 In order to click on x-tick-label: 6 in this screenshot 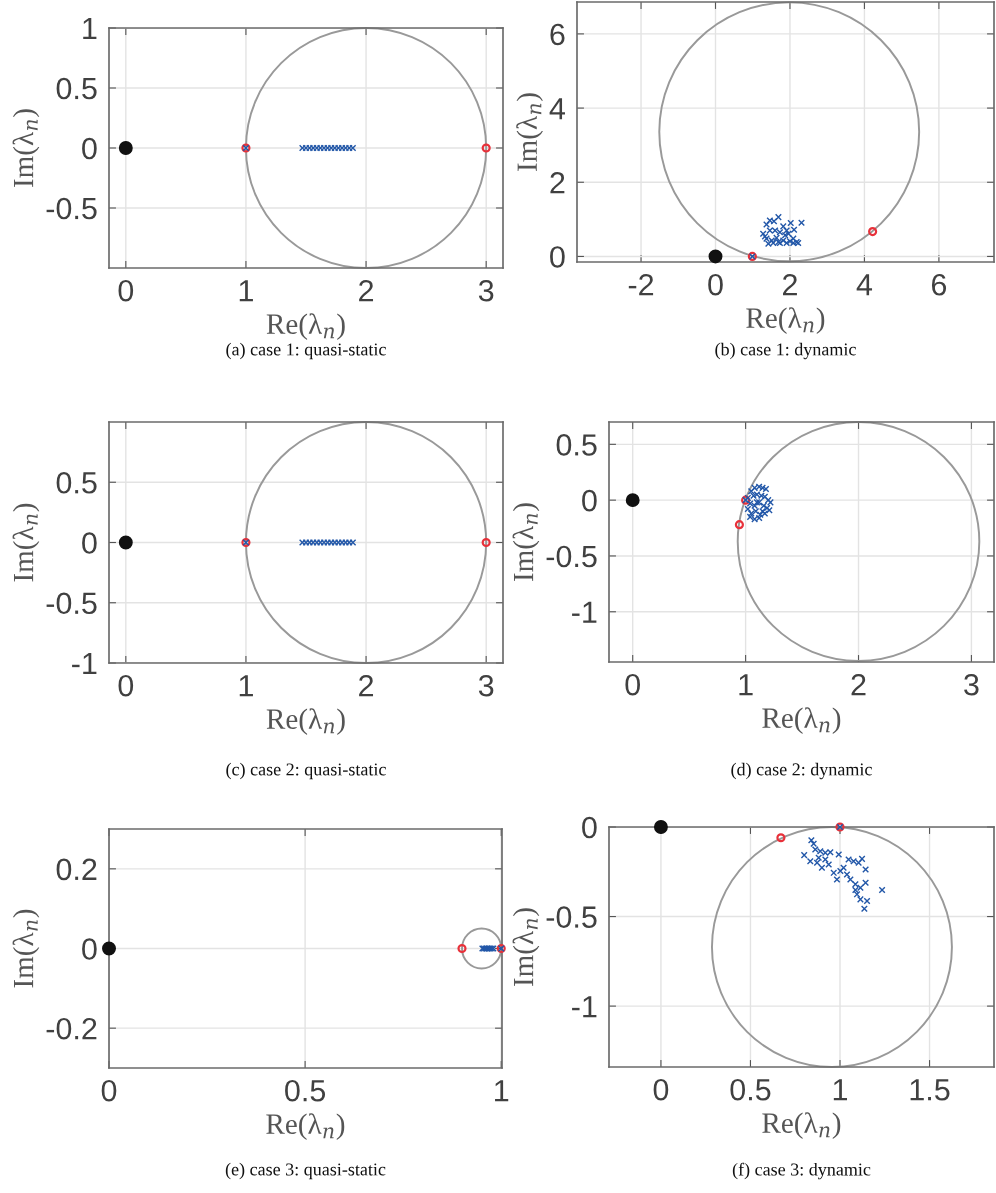, I will do `click(939, 284)`.